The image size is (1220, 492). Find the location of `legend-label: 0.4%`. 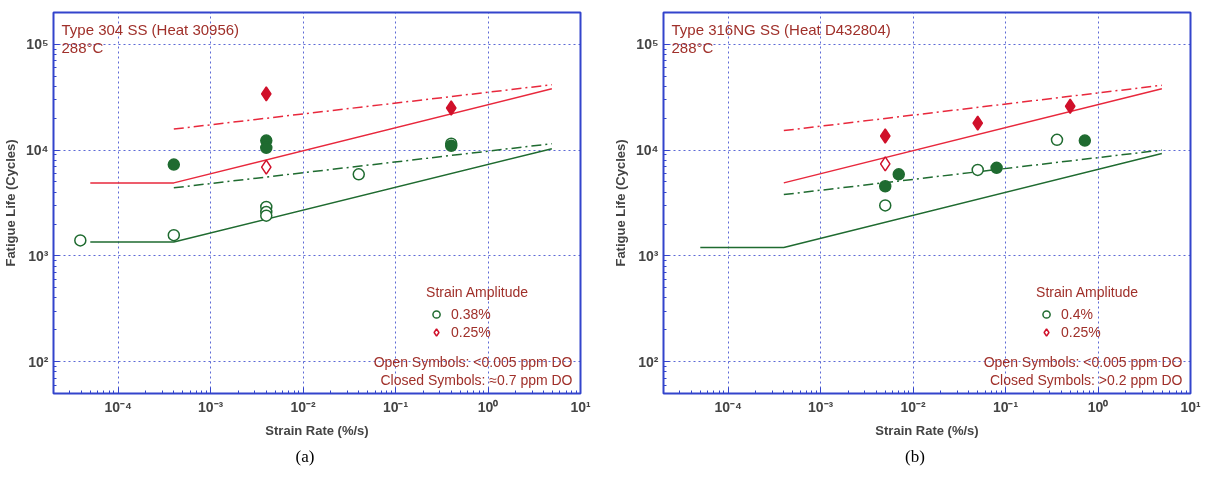

legend-label: 0.4% is located at coordinates (1077, 314).